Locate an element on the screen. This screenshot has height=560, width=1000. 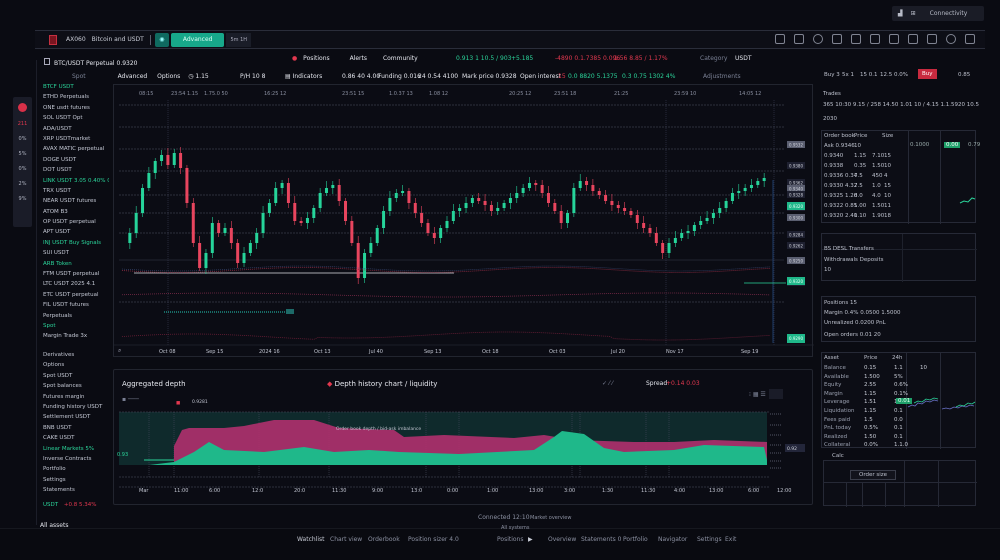
nav-positions: Positions is located at coordinates (316, 58).